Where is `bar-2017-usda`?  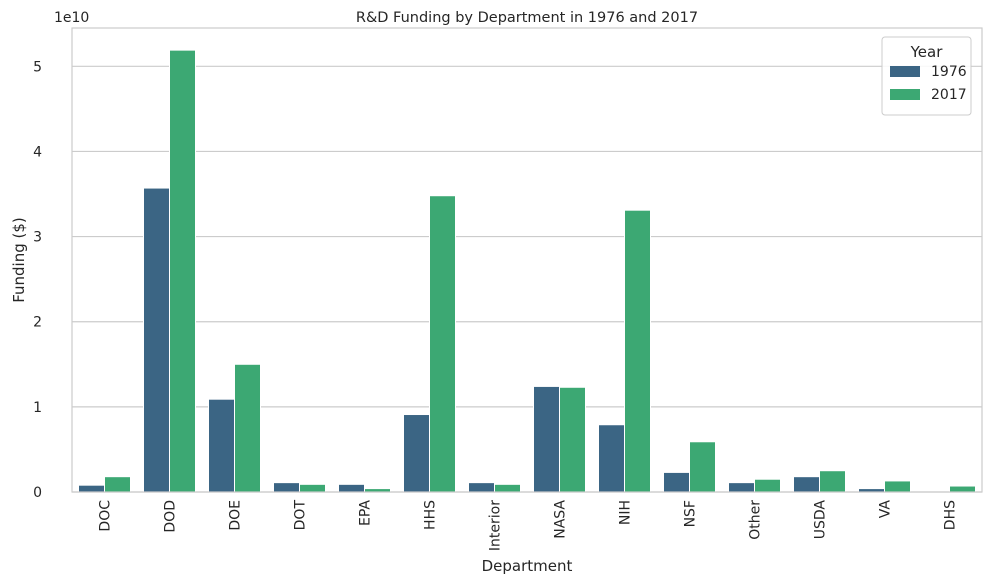
bar-2017-usda is located at coordinates (832, 481).